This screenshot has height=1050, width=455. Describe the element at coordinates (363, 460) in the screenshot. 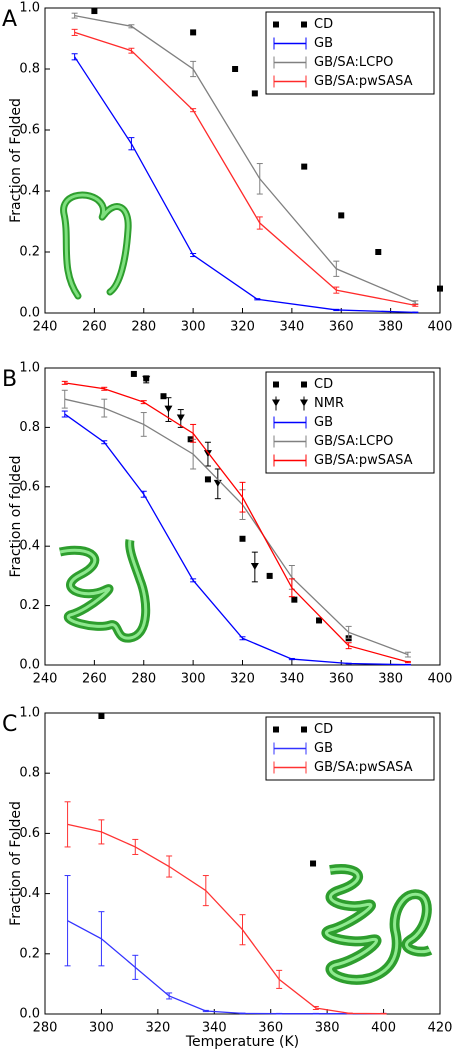

I see `legend-label: GB/SA:pwSASA` at that location.